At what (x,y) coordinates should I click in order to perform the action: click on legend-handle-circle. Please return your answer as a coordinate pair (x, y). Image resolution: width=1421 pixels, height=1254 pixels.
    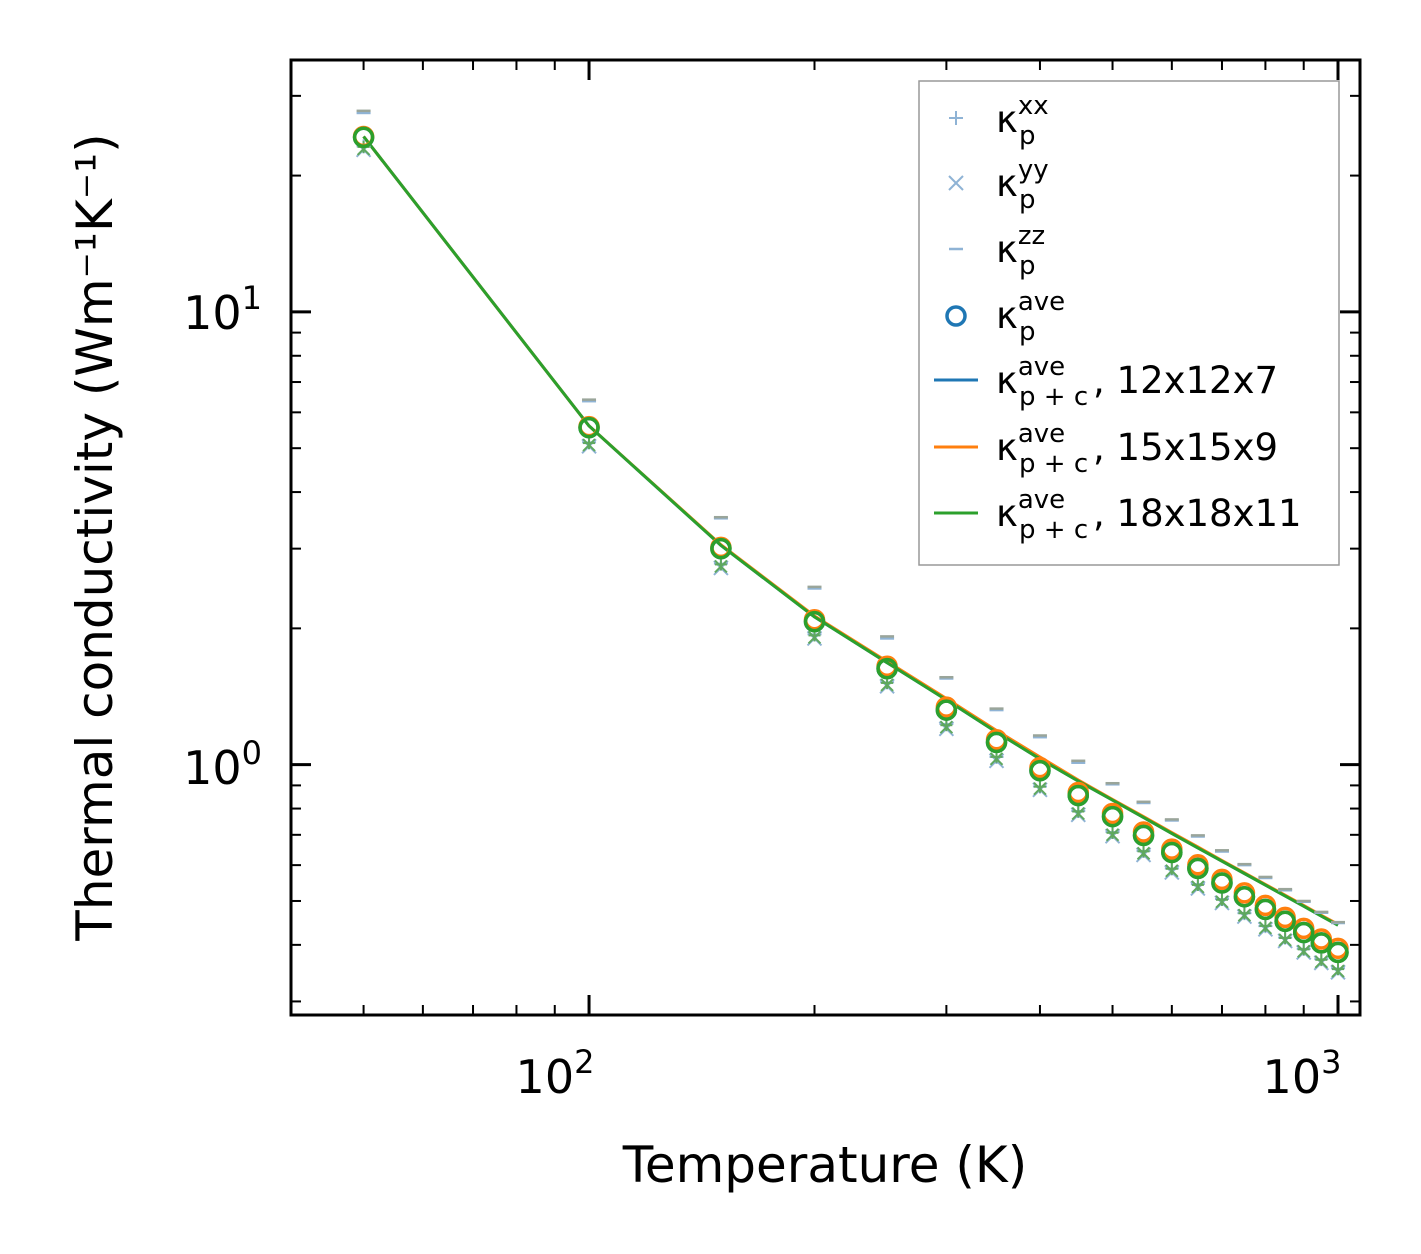
    Looking at the image, I should click on (956, 316).